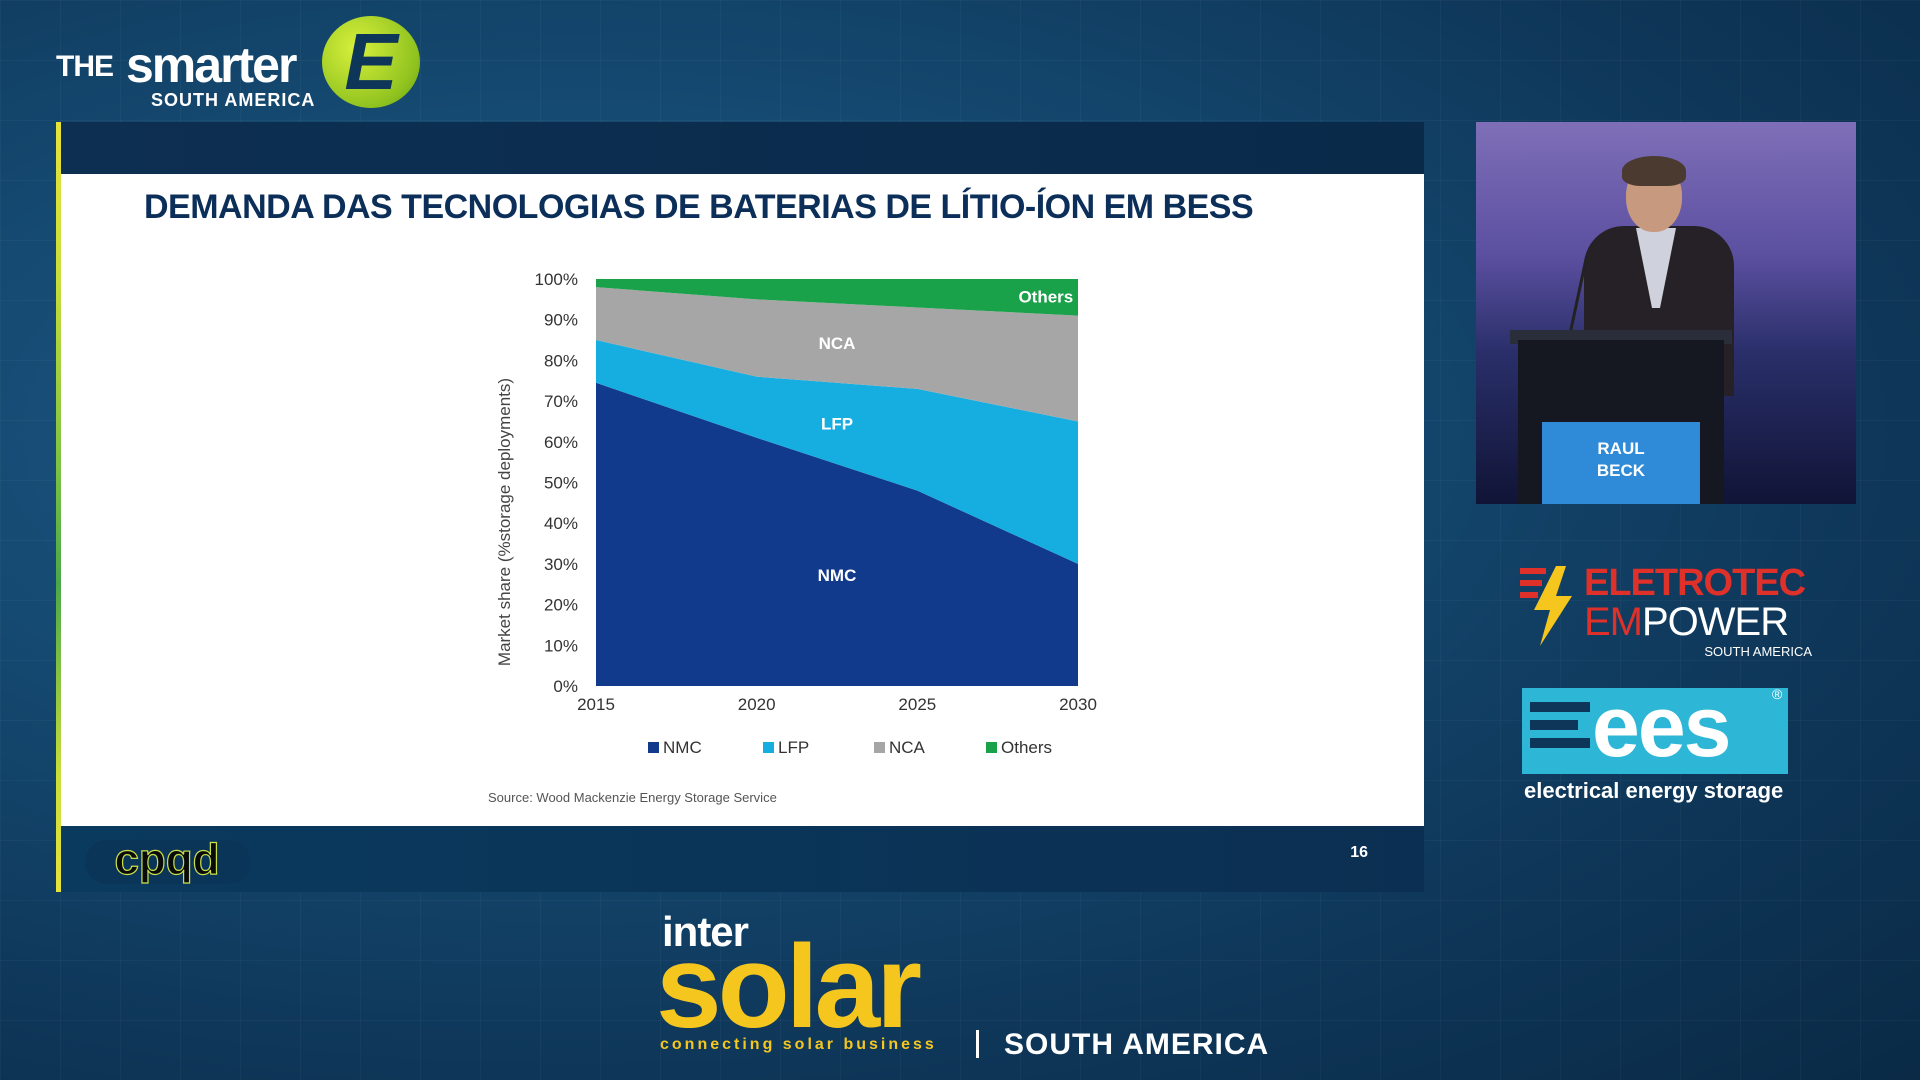 This screenshot has height=1080, width=1920. Describe the element at coordinates (837, 354) in the screenshot. I see `area-nca` at that location.